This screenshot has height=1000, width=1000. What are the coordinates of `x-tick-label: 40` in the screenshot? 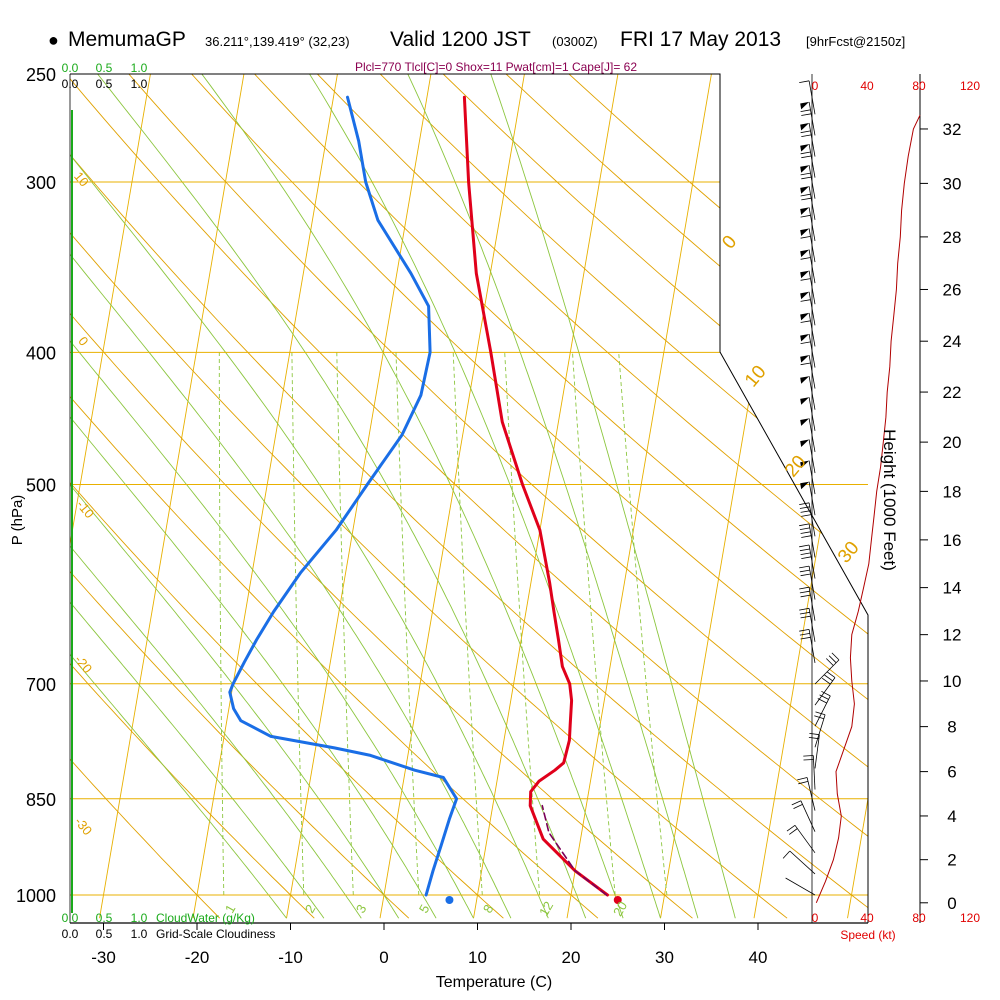 It's located at (758, 957).